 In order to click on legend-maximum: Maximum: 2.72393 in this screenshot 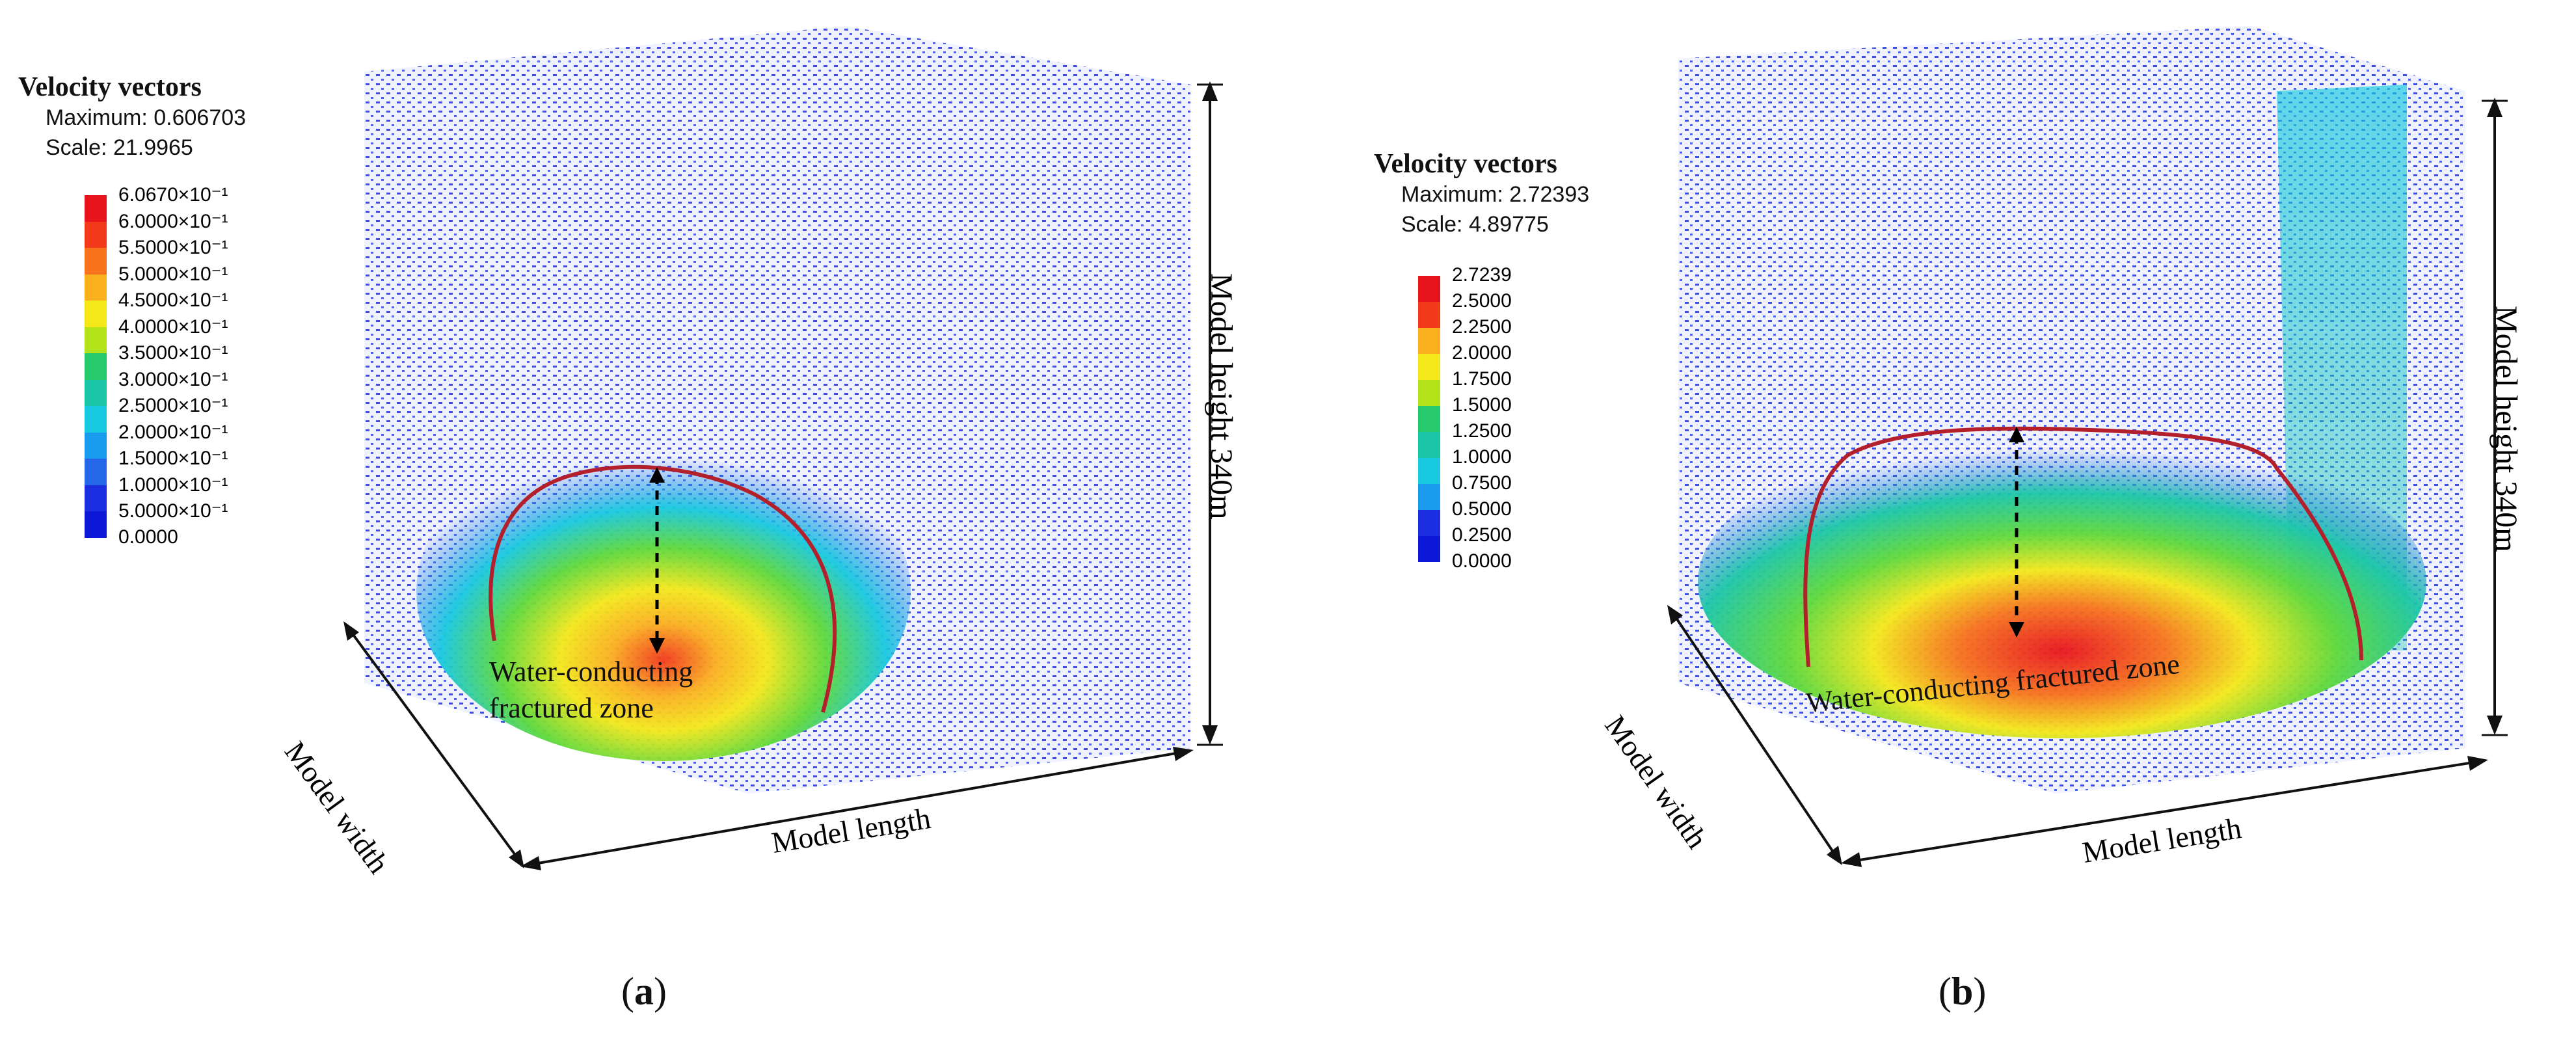, I will do `click(1495, 194)`.